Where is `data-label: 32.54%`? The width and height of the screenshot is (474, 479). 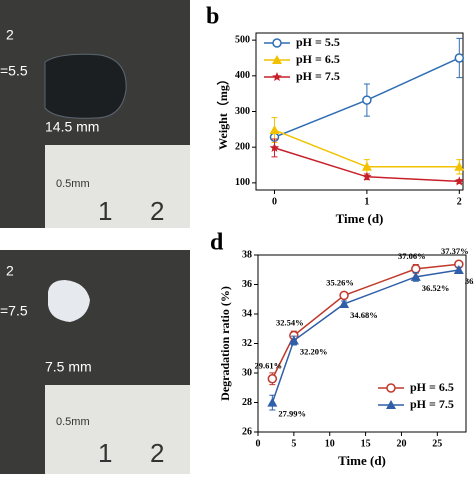 data-label: 32.54% is located at coordinates (290, 322).